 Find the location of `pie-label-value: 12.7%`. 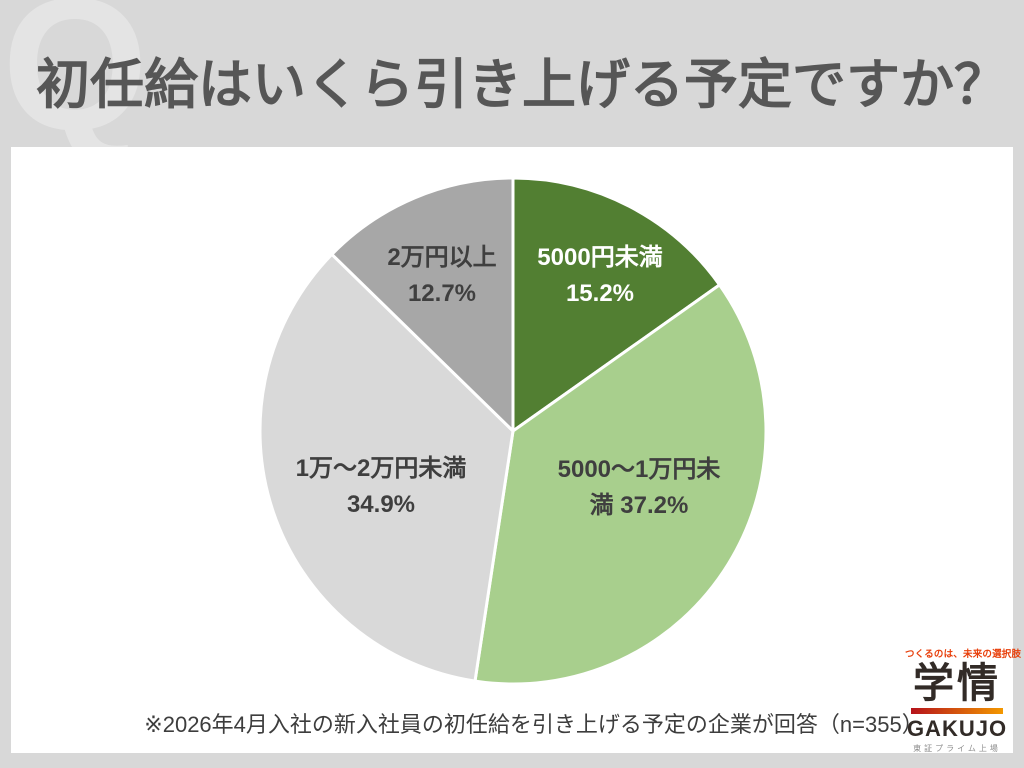

pie-label-value: 12.7% is located at coordinates (442, 293).